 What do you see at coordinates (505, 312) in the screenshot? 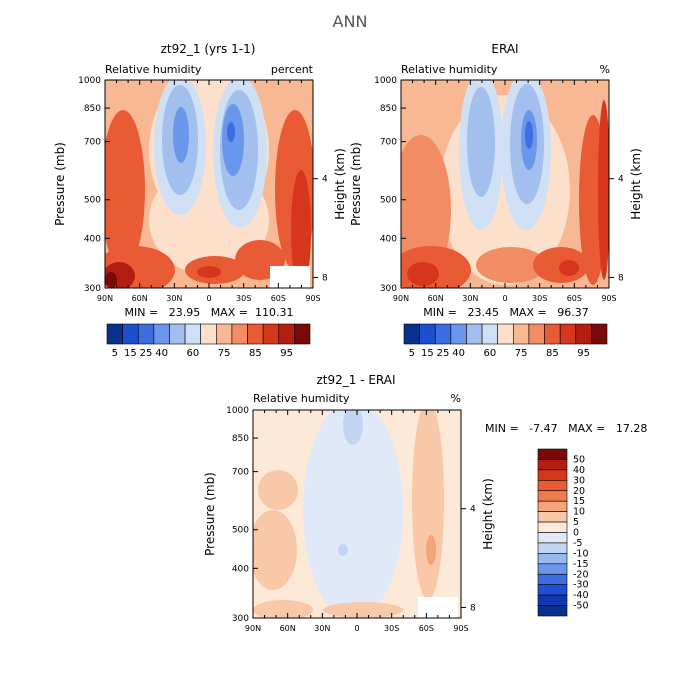
I see `panel-obs-stats: MIN = 23.45 MAX = 96.37` at bounding box center [505, 312].